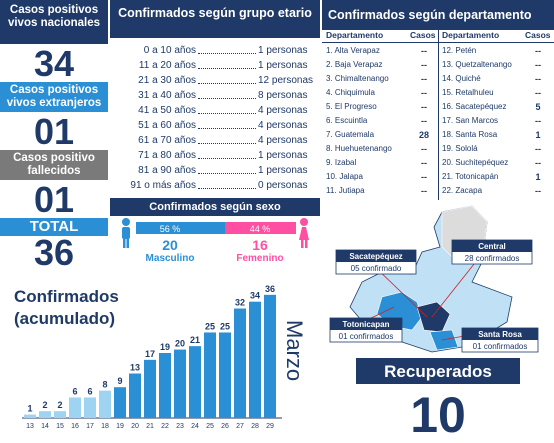  Describe the element at coordinates (354, 64) in the screenshot. I see `dept-name: 2. Baja Verapaz` at that location.